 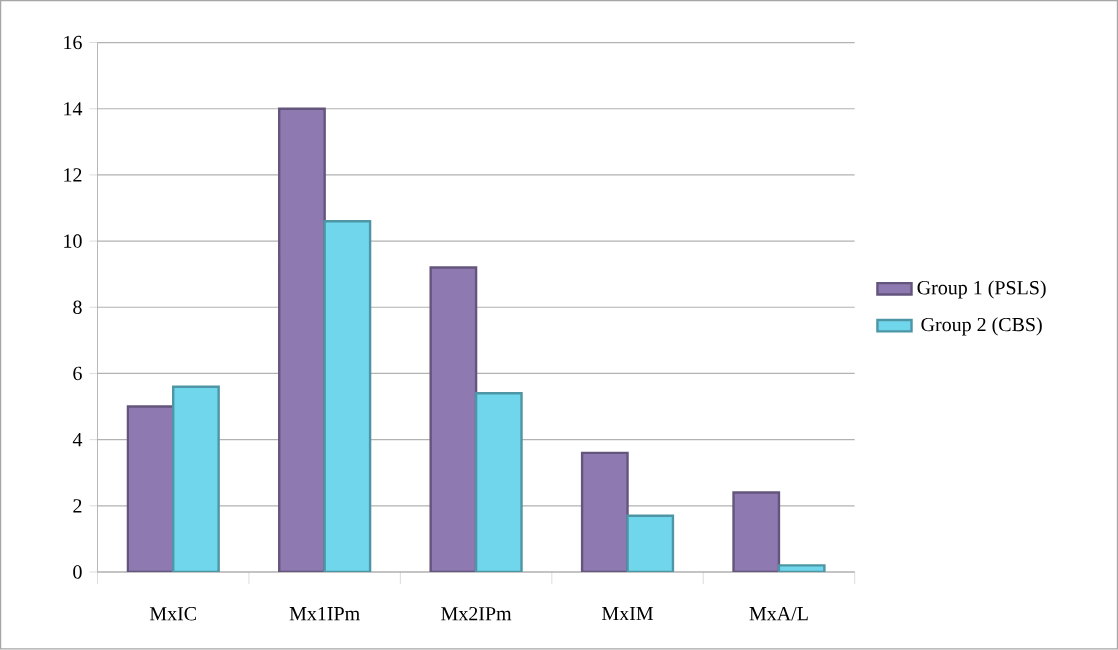 What do you see at coordinates (73, 109) in the screenshot?
I see `y-tick-label: 14` at bounding box center [73, 109].